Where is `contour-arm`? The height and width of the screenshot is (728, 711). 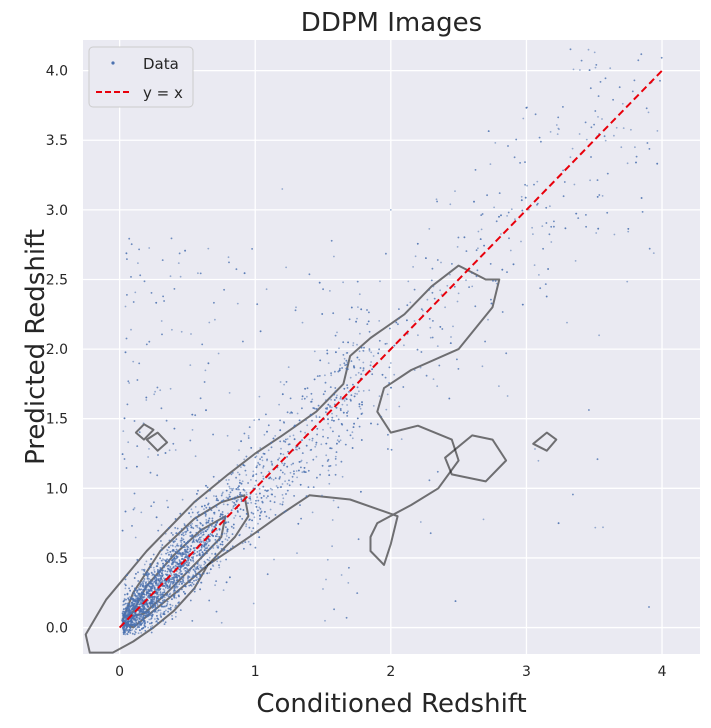 contour-arm is located at coordinates (476, 458).